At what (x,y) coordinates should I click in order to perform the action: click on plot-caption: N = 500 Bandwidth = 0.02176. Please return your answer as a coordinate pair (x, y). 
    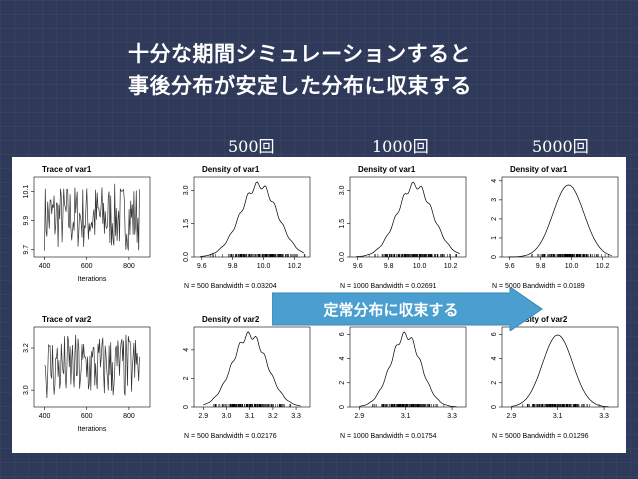
    Looking at the image, I should click on (230, 436).